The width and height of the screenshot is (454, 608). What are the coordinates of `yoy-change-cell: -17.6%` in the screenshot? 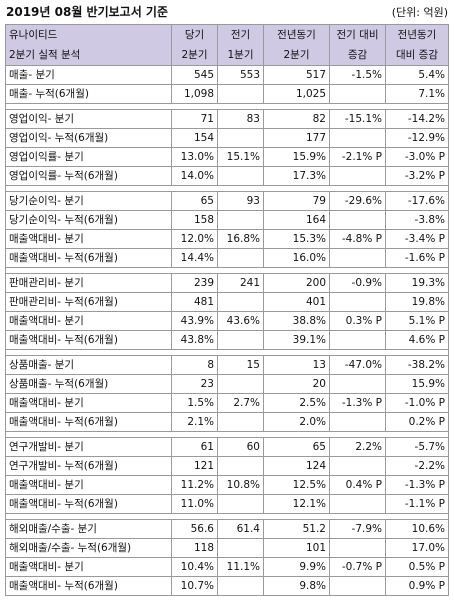 It's located at (417, 201).